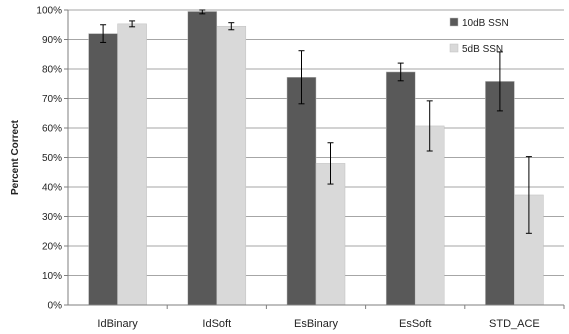 The height and width of the screenshot is (334, 569). I want to click on y-tick-label: 100%, so click(49, 11).